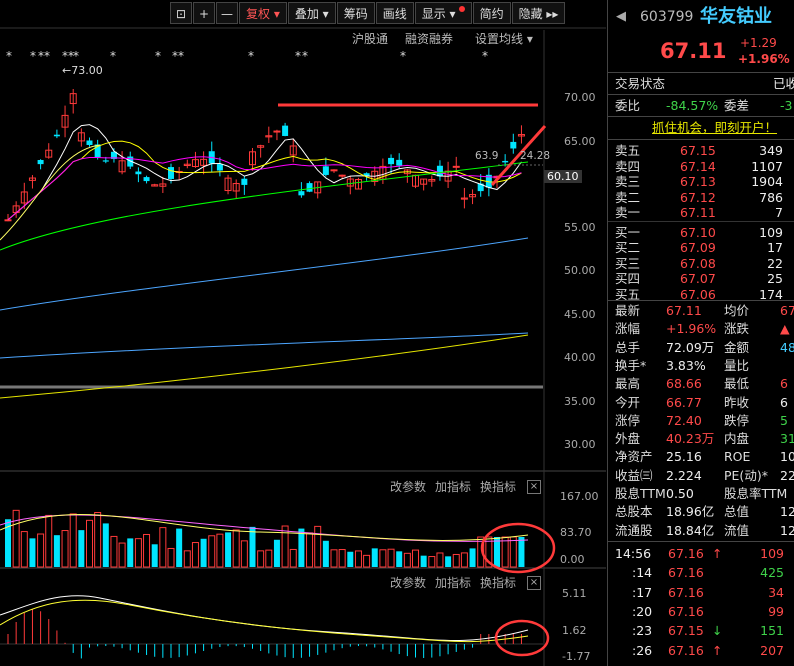 Image resolution: width=794 pixels, height=666 pixels. Describe the element at coordinates (690, 530) in the screenshot. I see `stat-value: 18.84亿` at that location.